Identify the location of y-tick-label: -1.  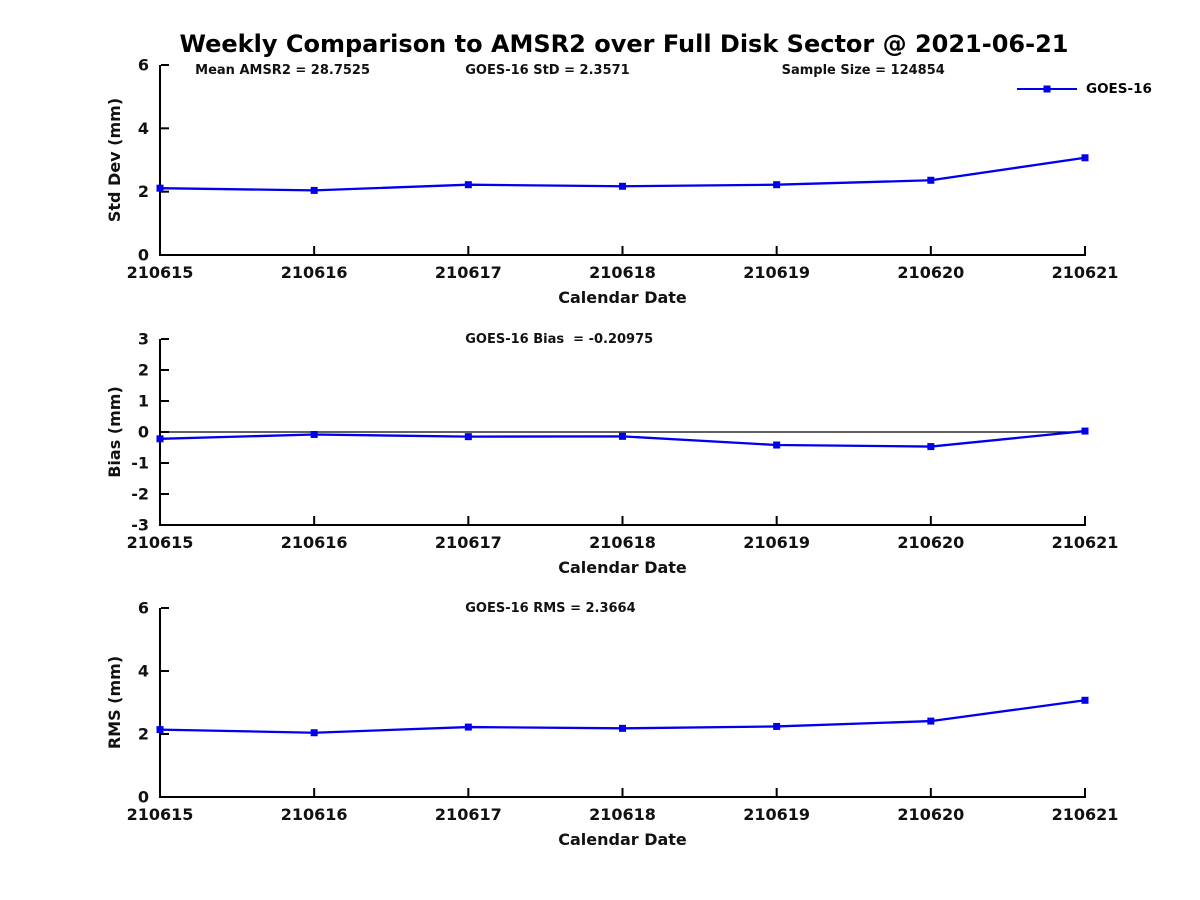
(140, 463).